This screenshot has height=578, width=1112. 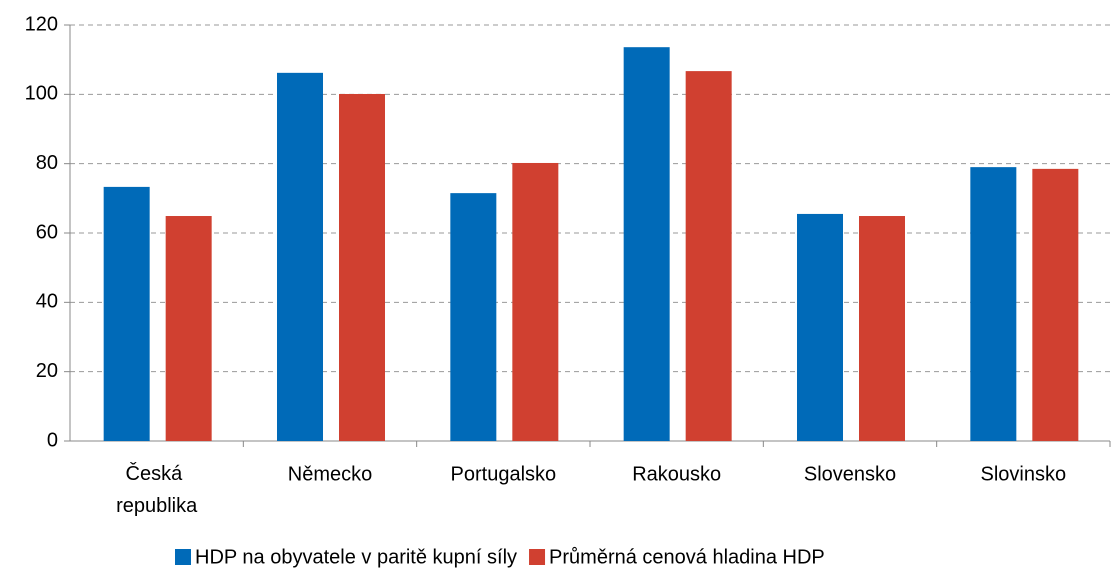 I want to click on legend-label: Průměrná cenová hladina HDP, so click(x=687, y=557).